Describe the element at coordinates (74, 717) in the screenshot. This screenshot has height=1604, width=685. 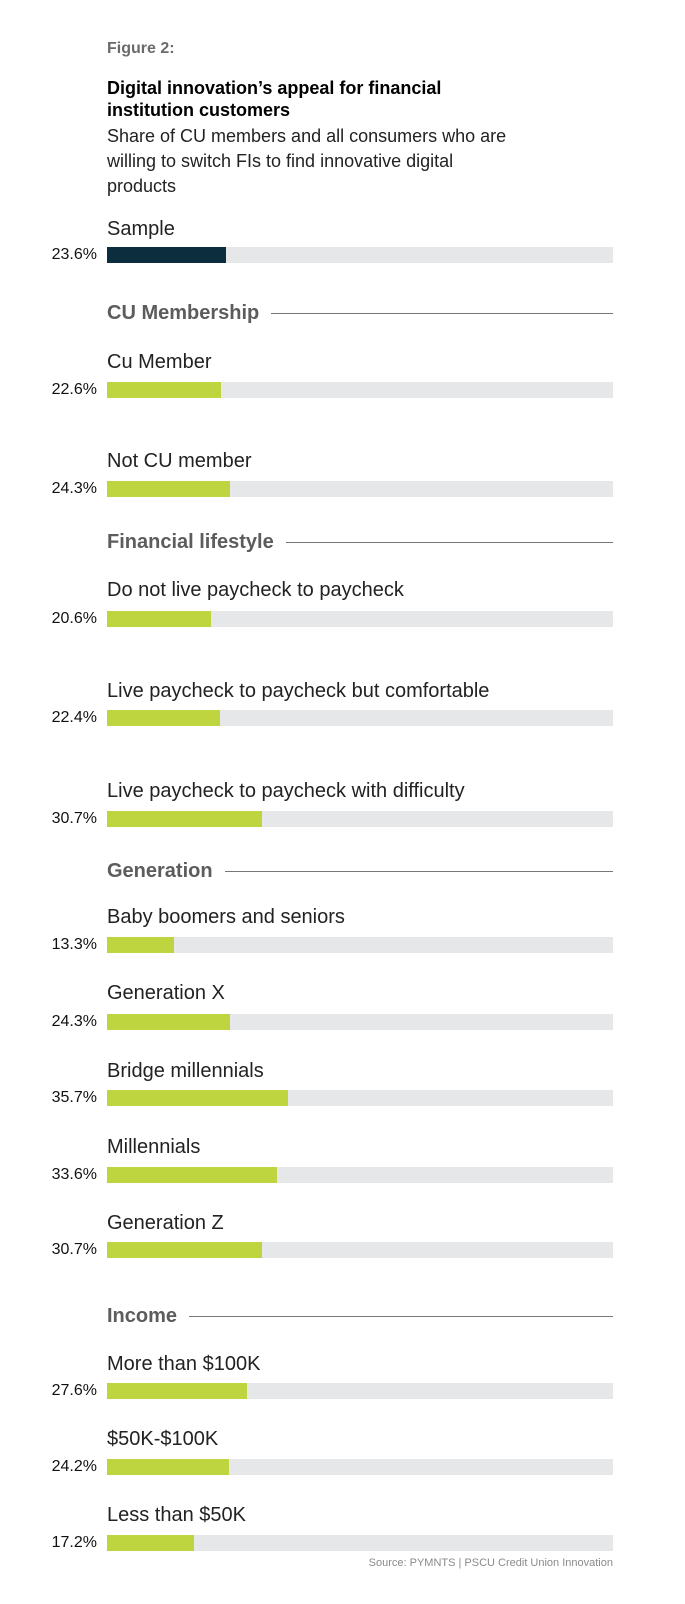
I see `bar-value-label: 22.4%` at that location.